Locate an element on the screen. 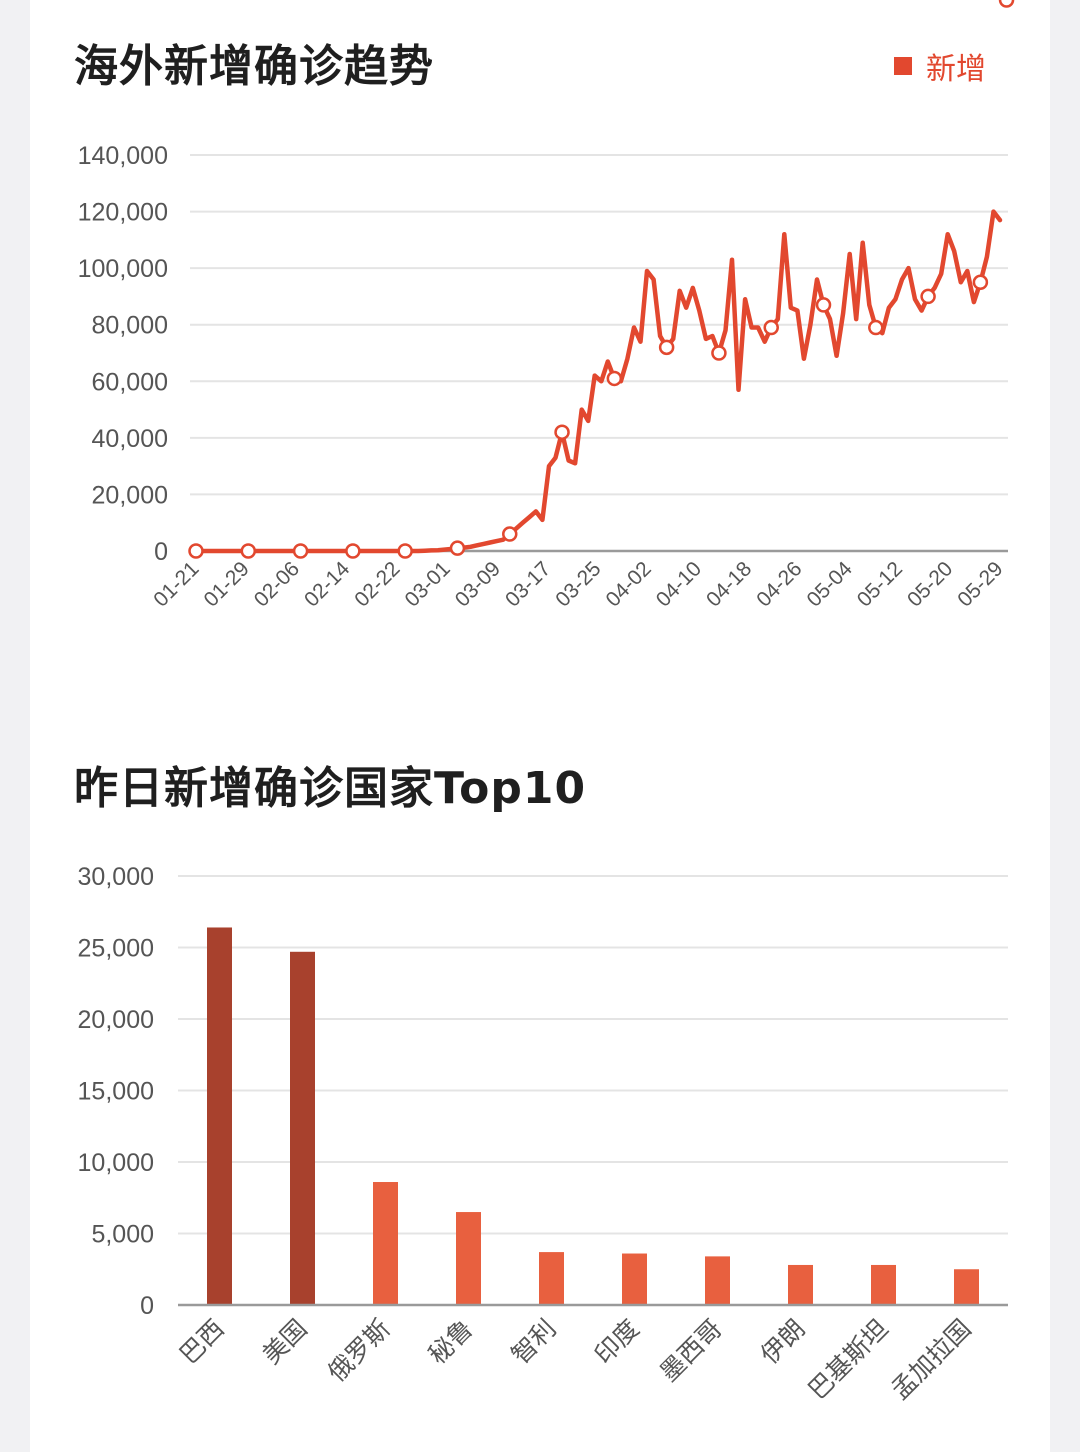  bar-y-tick-label: 30,000 is located at coordinates (116, 877).